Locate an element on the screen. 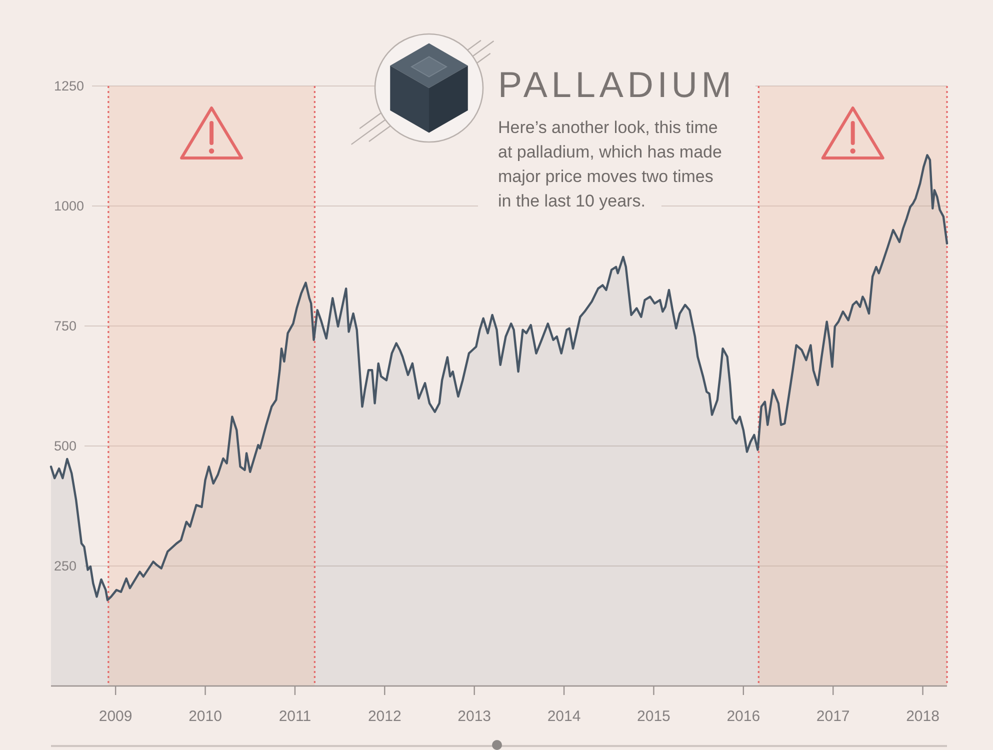  y-tick-label: 750 is located at coordinates (65, 326).